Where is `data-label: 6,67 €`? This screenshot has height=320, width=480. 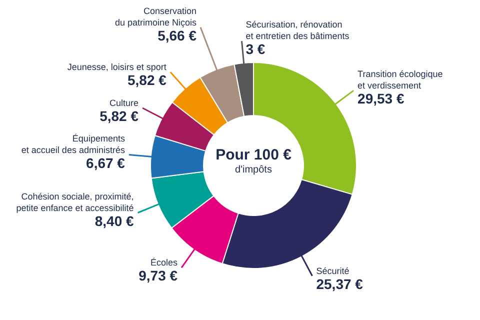 data-label: 6,67 € is located at coordinates (106, 162).